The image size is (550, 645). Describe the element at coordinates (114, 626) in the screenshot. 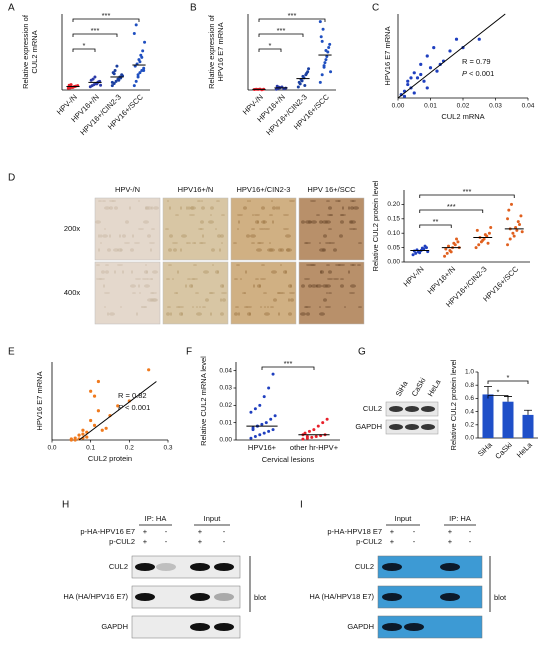

I see `blot-row-label: GAPDH` at that location.